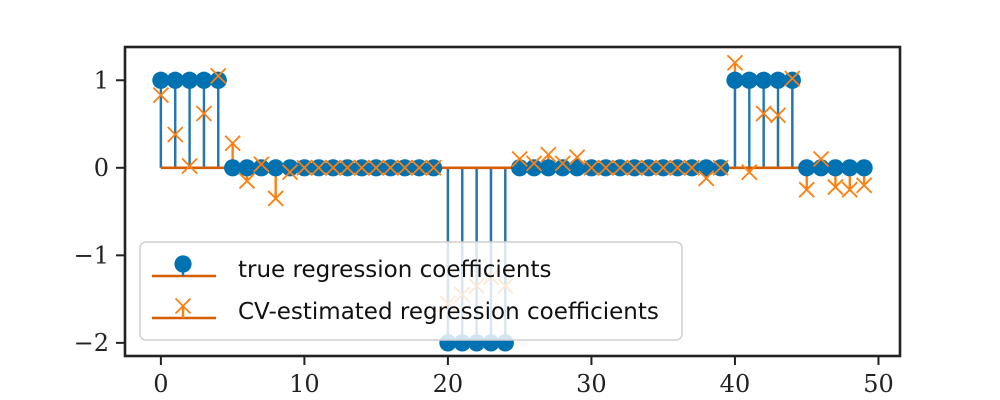 The width and height of the screenshot is (1000, 400). Describe the element at coordinates (304, 384) in the screenshot. I see `x-tick-label: 10` at that location.